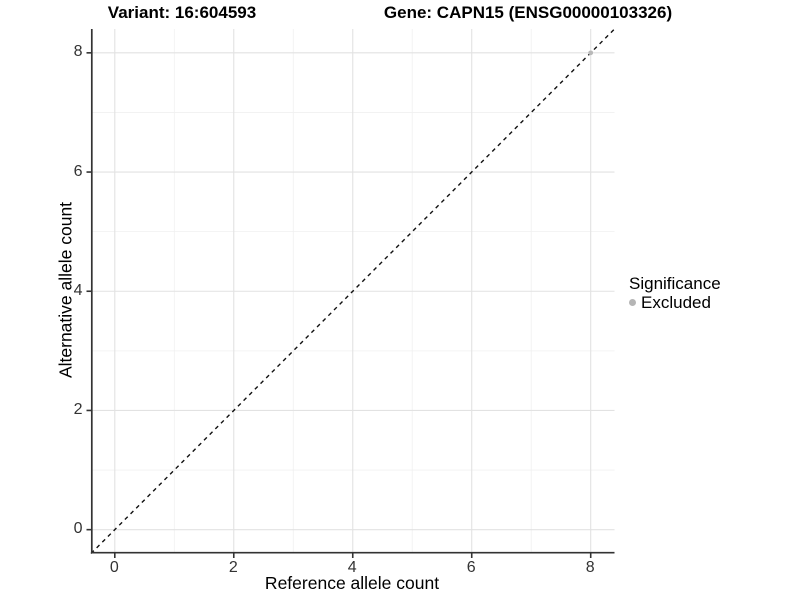  Describe the element at coordinates (590, 52) in the screenshot. I see `data-point` at that location.